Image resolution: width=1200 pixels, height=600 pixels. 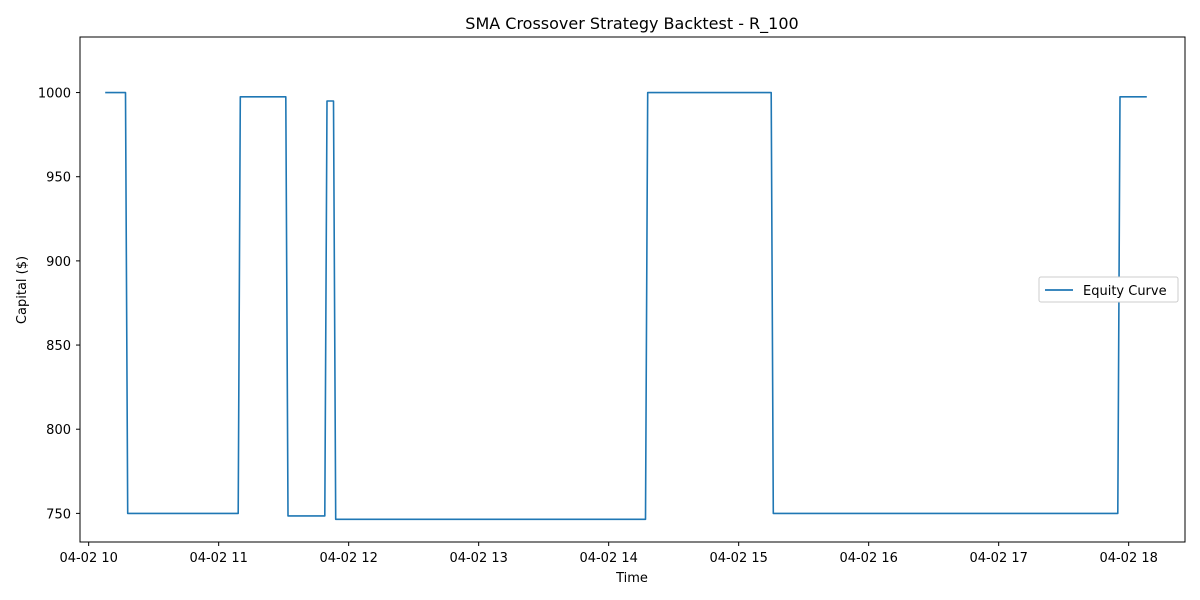 I want to click on y-tick-label: 950, so click(x=58, y=178).